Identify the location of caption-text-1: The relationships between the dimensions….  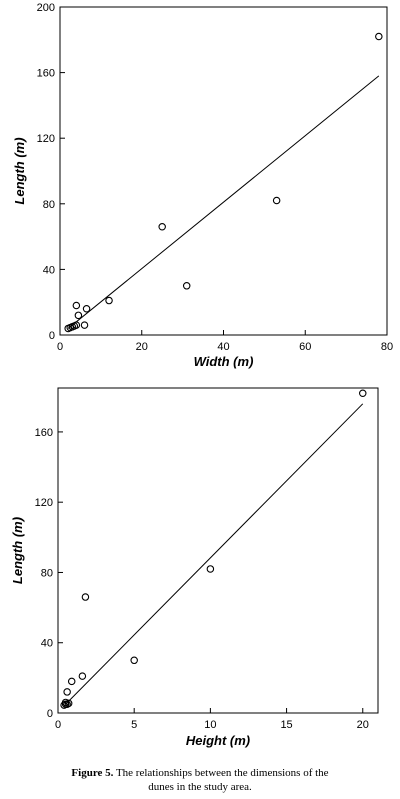
(221, 773).